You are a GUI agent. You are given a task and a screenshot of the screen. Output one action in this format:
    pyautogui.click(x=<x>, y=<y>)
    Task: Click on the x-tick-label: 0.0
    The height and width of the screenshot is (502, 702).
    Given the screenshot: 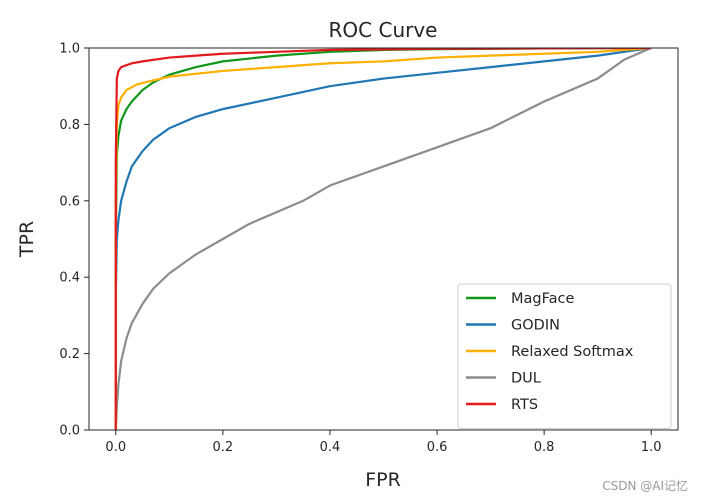 What is the action you would take?
    pyautogui.click(x=115, y=447)
    